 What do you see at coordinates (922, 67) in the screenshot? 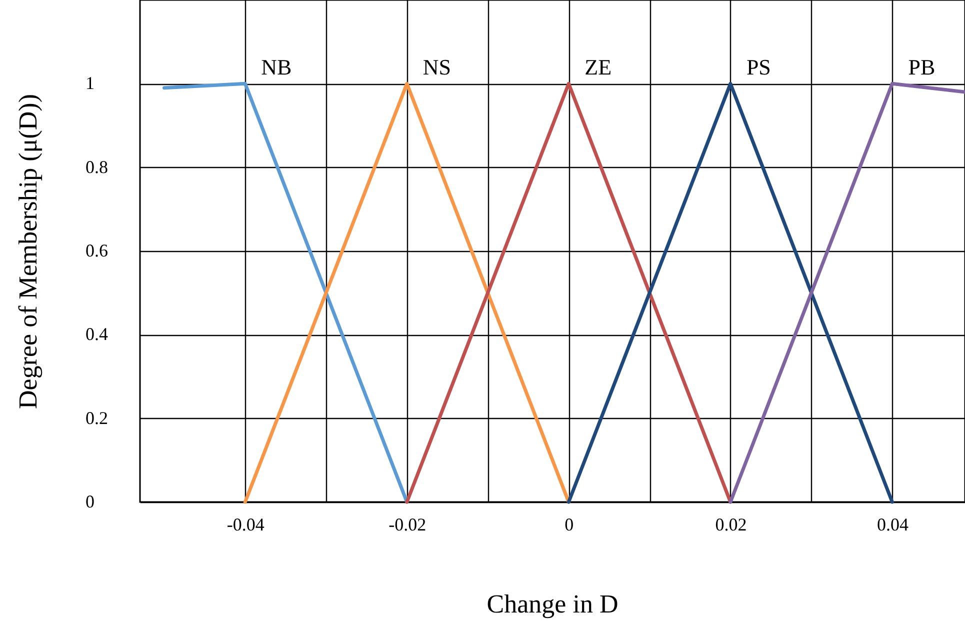
I see `series-label: PB` at bounding box center [922, 67].